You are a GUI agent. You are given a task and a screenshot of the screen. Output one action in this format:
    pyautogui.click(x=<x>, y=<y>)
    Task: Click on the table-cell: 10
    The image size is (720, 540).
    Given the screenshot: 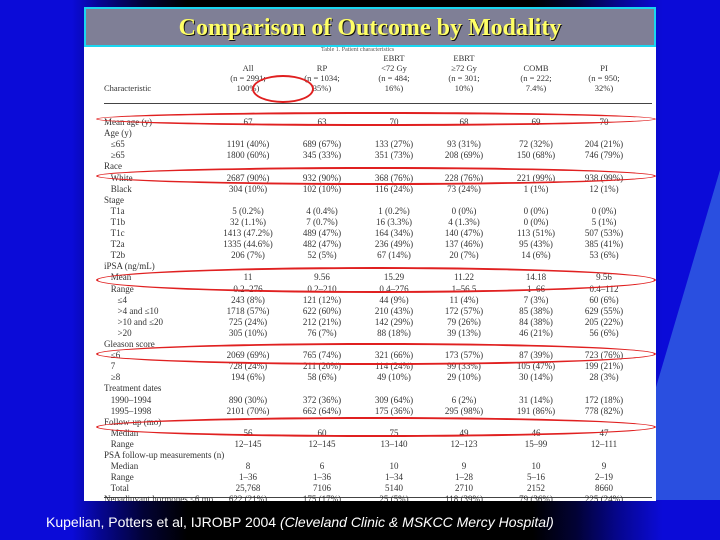 What is the action you would take?
    pyautogui.click(x=536, y=466)
    